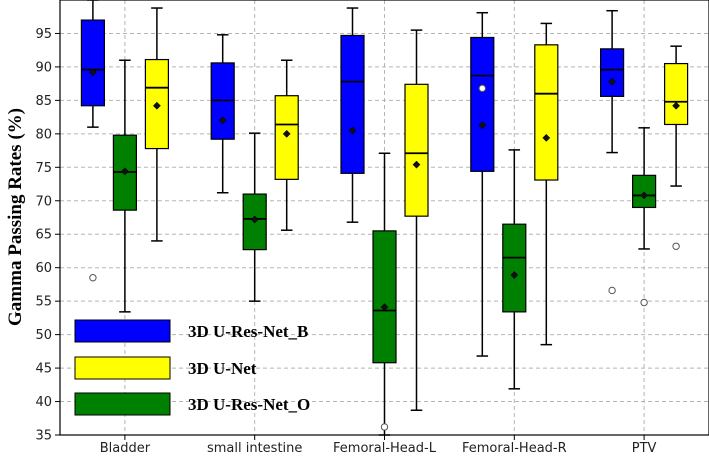 The width and height of the screenshot is (709, 463). What do you see at coordinates (43, 67) in the screenshot?
I see `y-tick-label: 90` at bounding box center [43, 67].